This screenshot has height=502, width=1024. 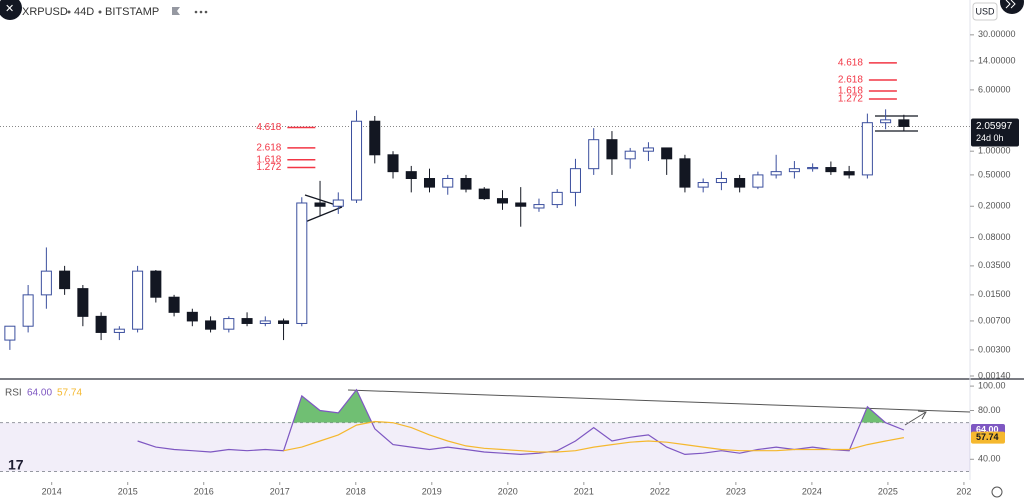 What do you see at coordinates (1010, 4) in the screenshot?
I see `expand-icon` at bounding box center [1010, 4].